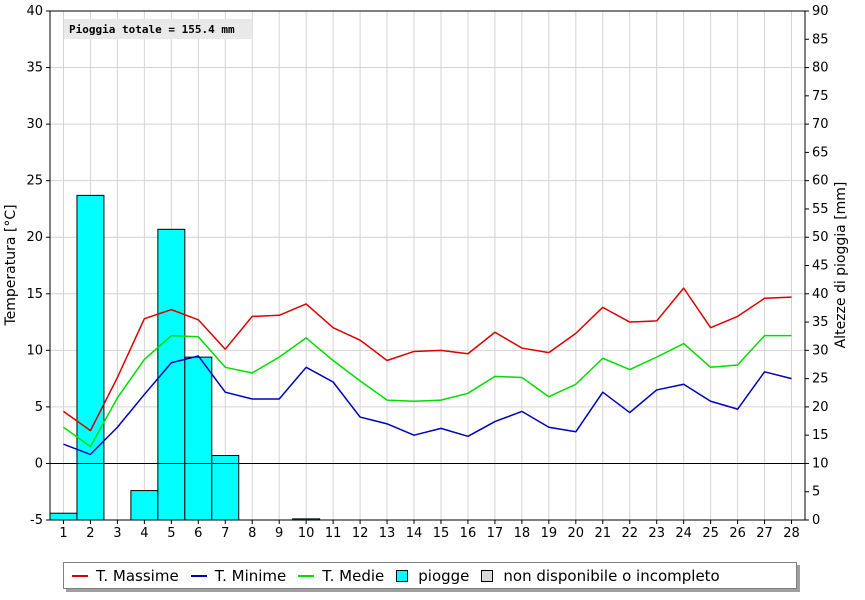 This screenshot has height=600, width=865. Describe the element at coordinates (611, 575) in the screenshot. I see `legend-label-na: non disponibile o incompleto` at that location.